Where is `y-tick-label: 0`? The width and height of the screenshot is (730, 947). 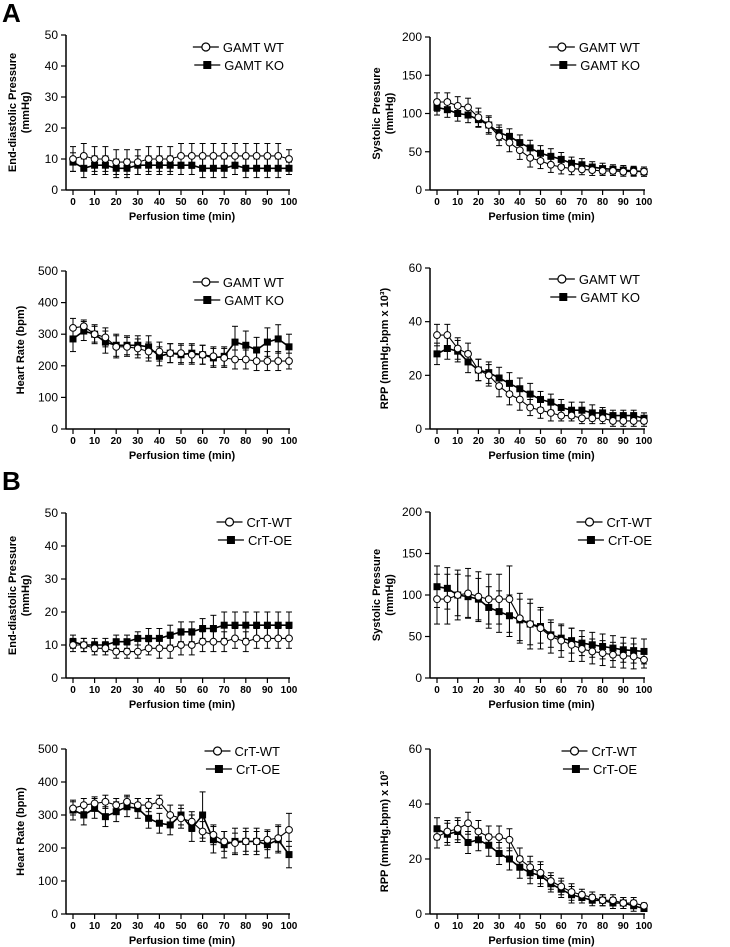
y-tick-label: 0 is located at coordinates (54, 914).